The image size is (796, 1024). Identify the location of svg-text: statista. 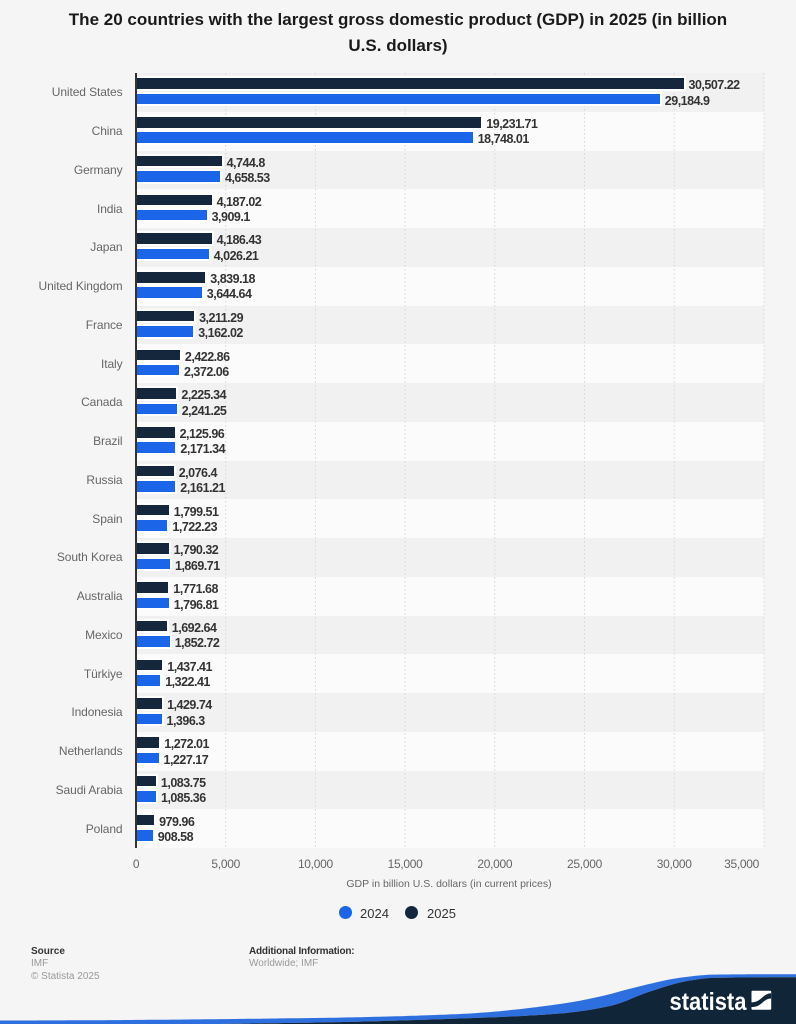
(709, 1002).